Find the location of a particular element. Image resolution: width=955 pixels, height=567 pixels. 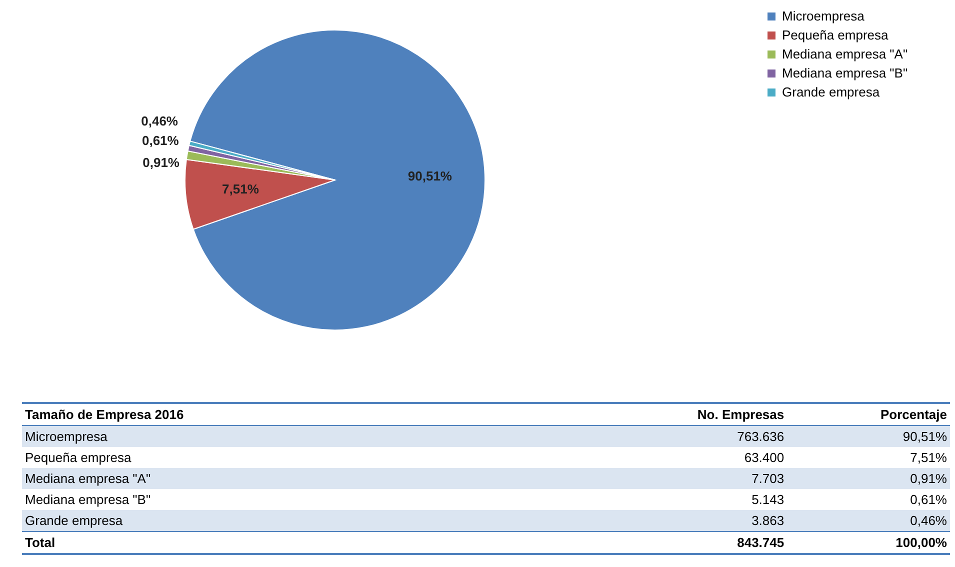

data-label: 0,91% is located at coordinates (161, 162).